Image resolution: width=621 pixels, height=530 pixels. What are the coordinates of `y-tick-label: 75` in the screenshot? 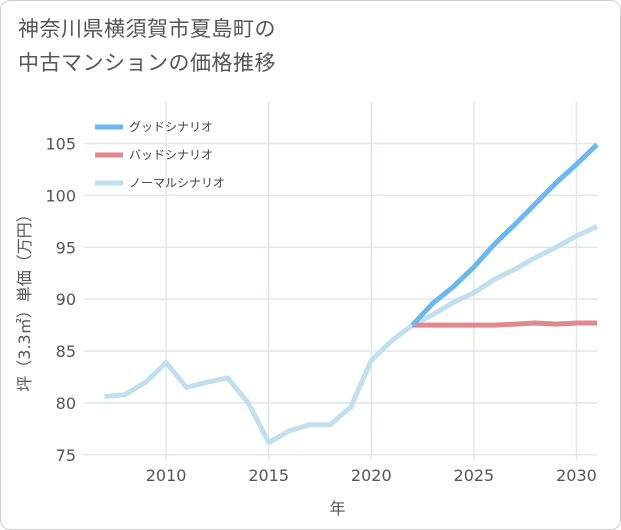 It's located at (66, 455).